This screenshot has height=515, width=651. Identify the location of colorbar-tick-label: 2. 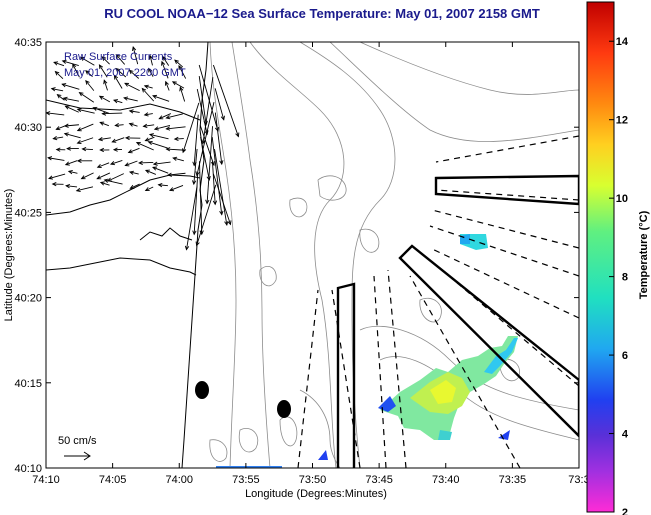
(625, 511).